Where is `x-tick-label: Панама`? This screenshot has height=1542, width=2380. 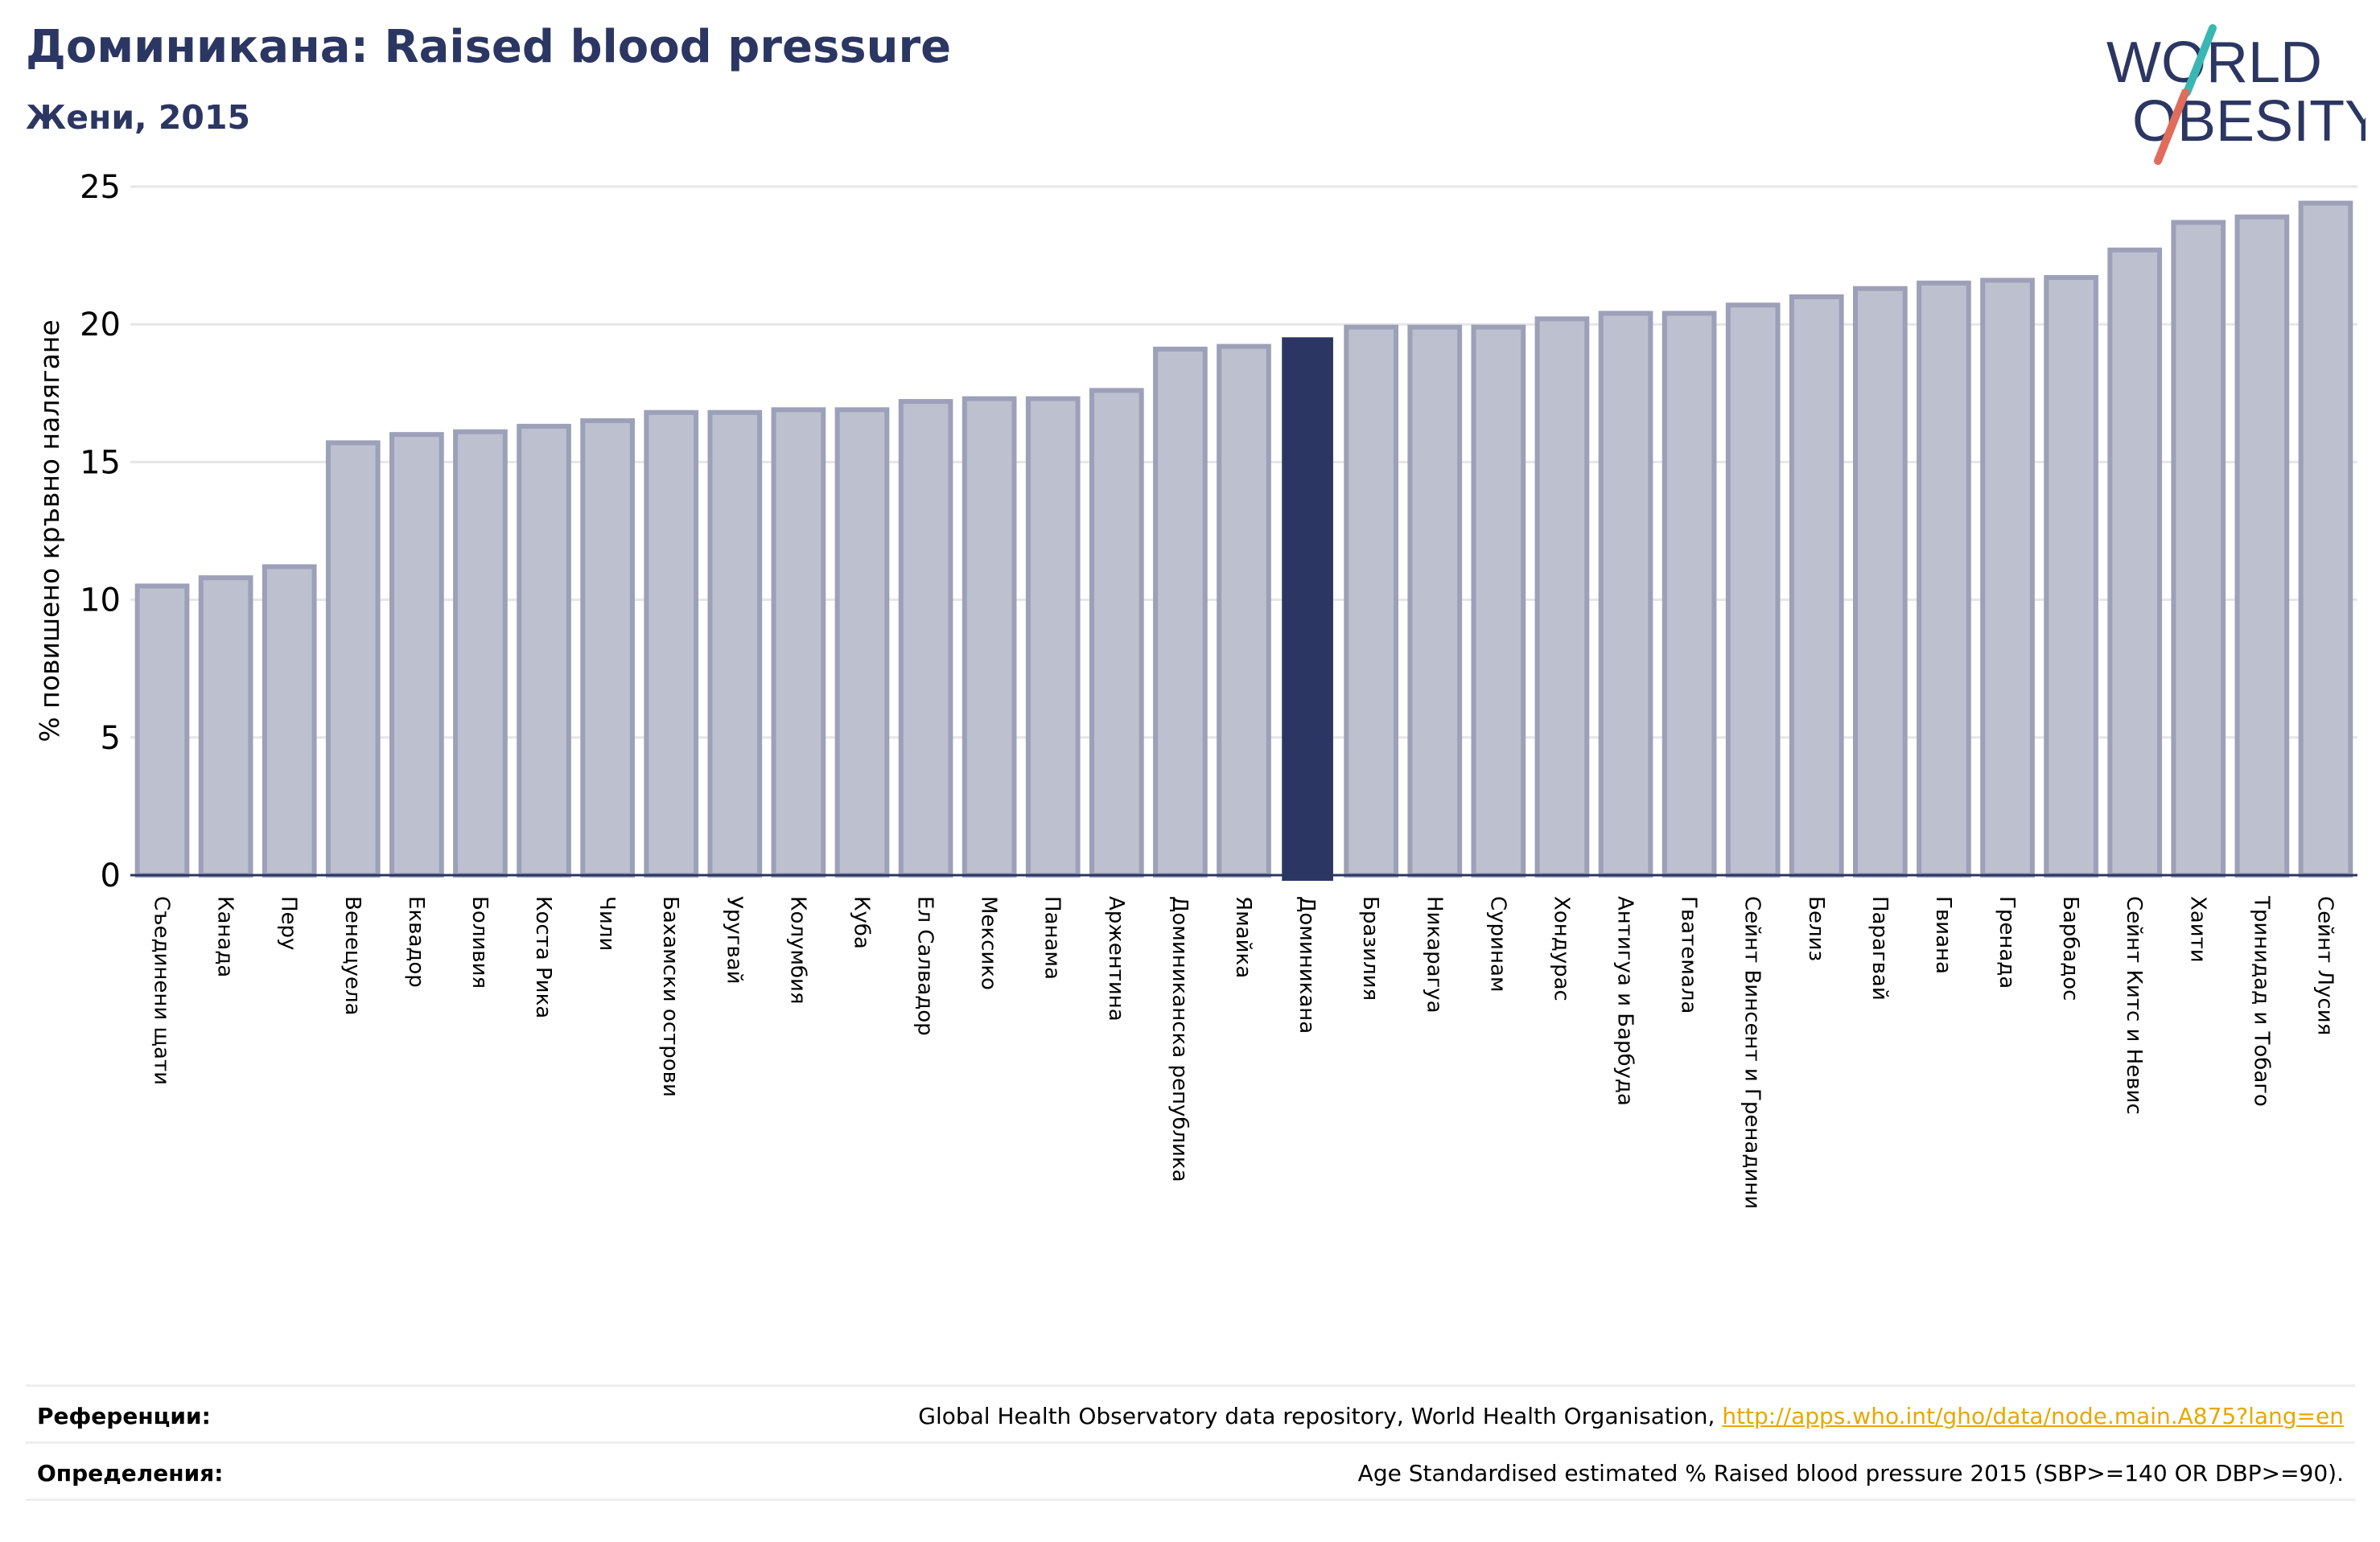 x-tick-label: Панама is located at coordinates (1052, 938).